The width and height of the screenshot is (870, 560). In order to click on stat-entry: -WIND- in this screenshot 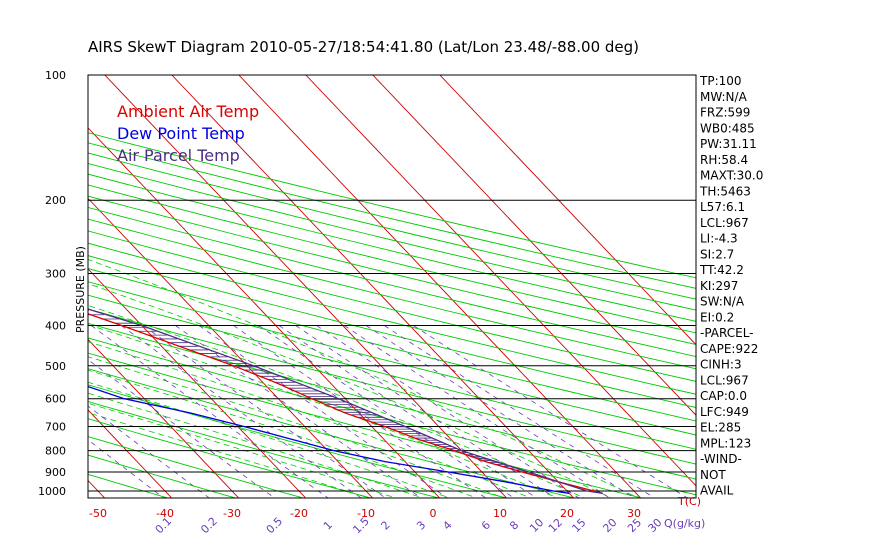, I will do `click(721, 459)`.